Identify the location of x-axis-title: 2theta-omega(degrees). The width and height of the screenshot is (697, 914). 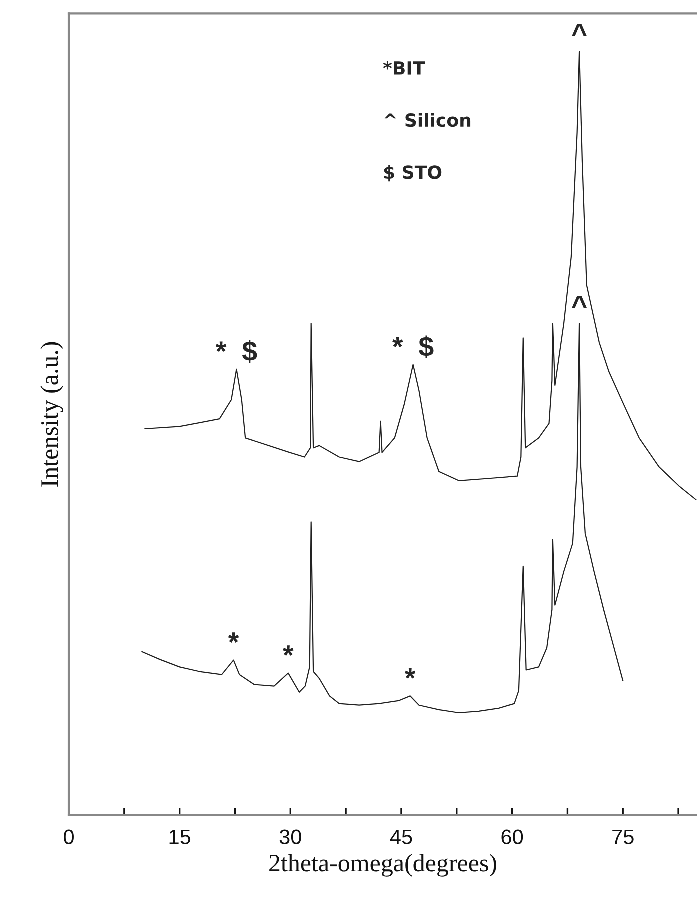
(383, 865).